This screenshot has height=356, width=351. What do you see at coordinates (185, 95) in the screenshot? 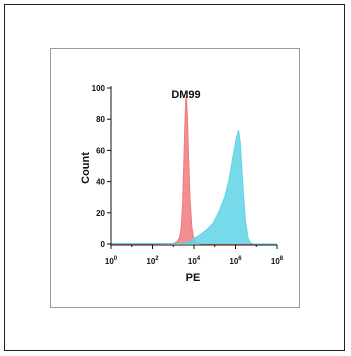
I see `chart-title: DM99` at bounding box center [185, 95].